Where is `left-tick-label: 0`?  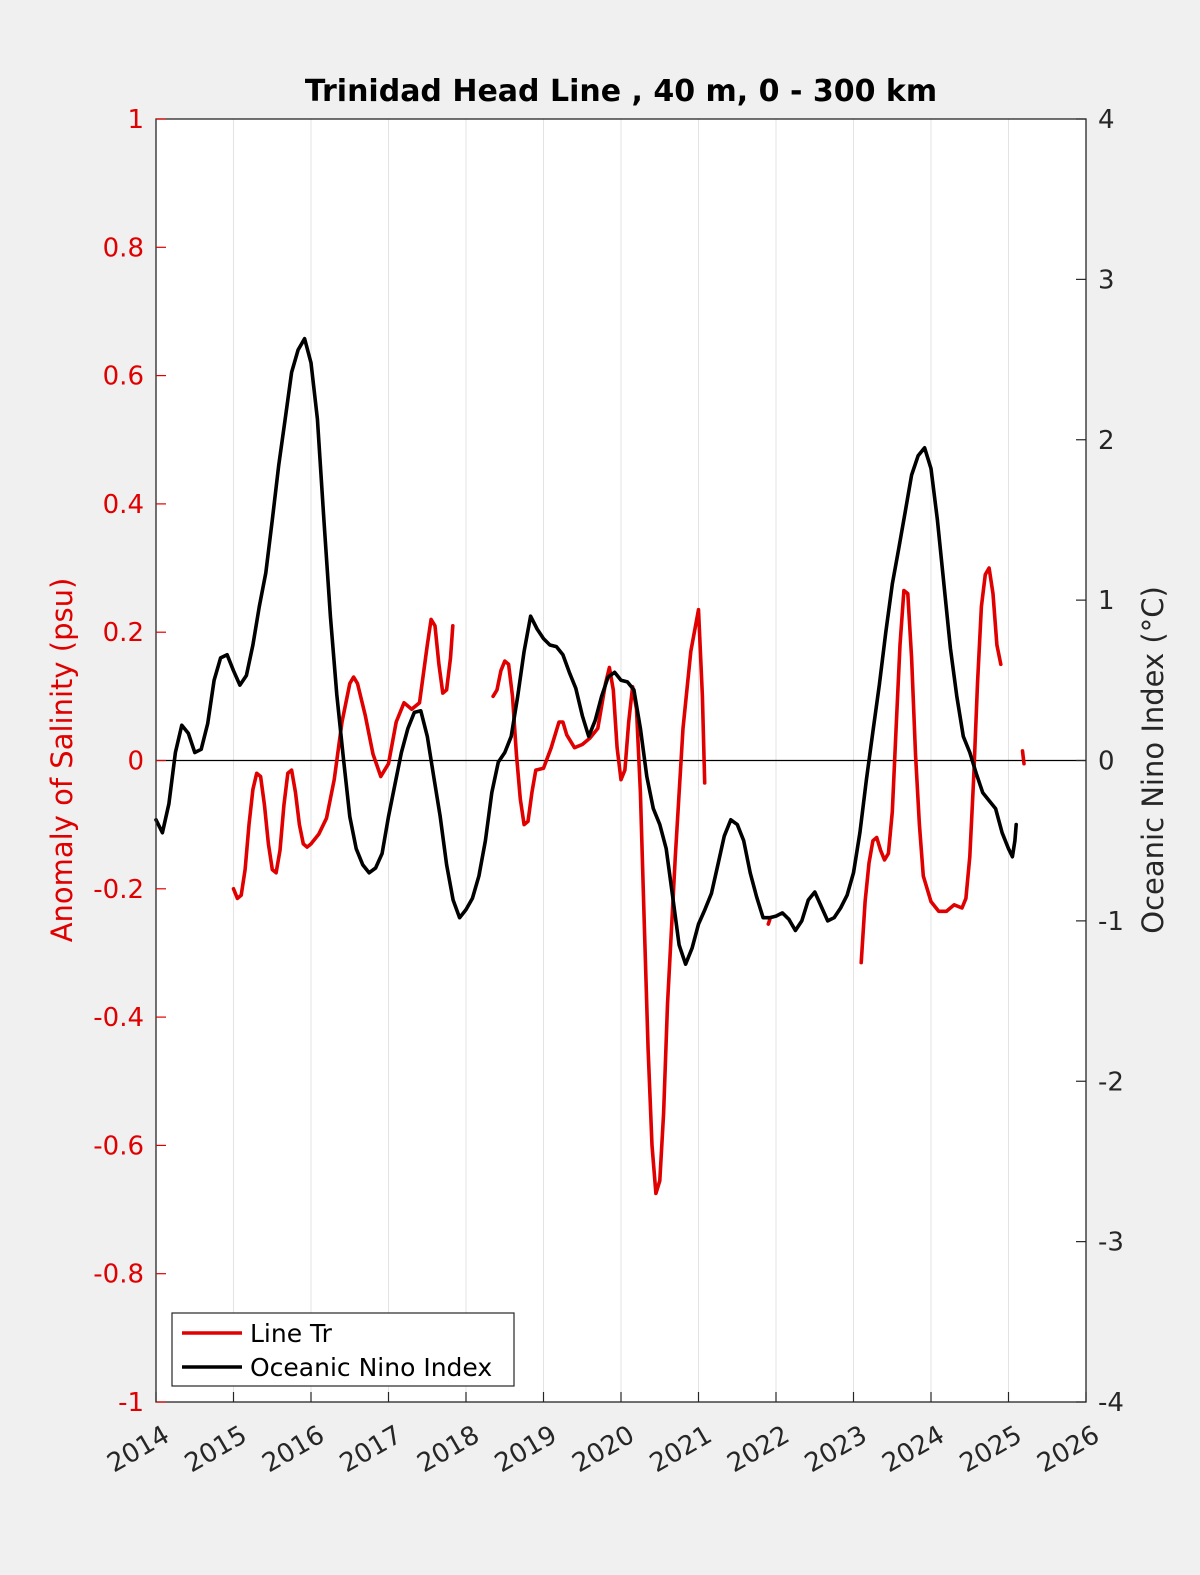 left-tick-label: 0 is located at coordinates (135, 762).